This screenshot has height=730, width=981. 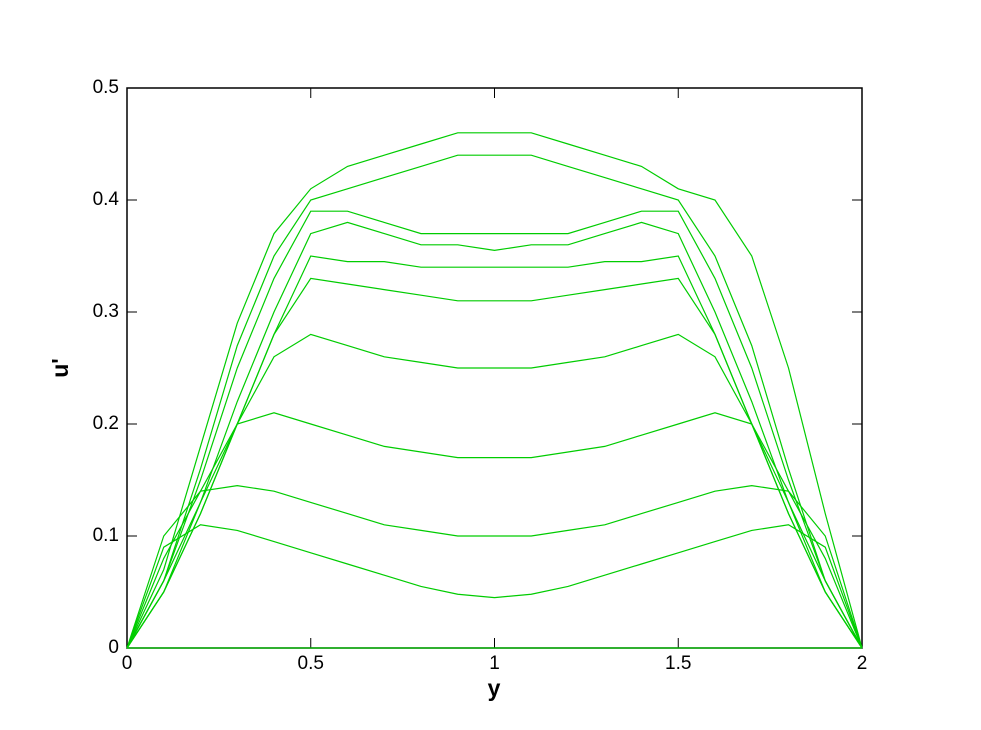 What do you see at coordinates (494, 586) in the screenshot?
I see `line-series` at bounding box center [494, 586].